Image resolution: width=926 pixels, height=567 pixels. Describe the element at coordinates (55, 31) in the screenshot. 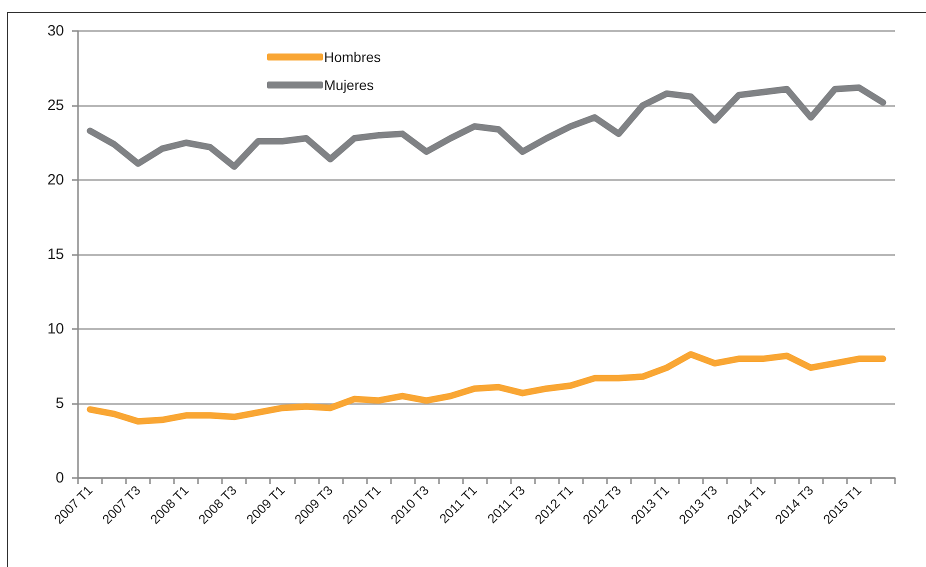

I see `y-tick-label: 30` at that location.